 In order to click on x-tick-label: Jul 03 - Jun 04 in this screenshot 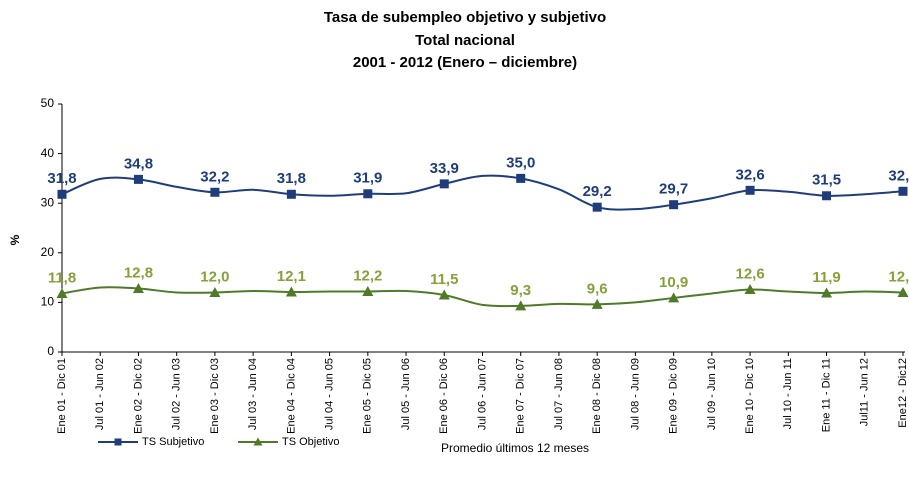, I will do `click(253, 394)`.